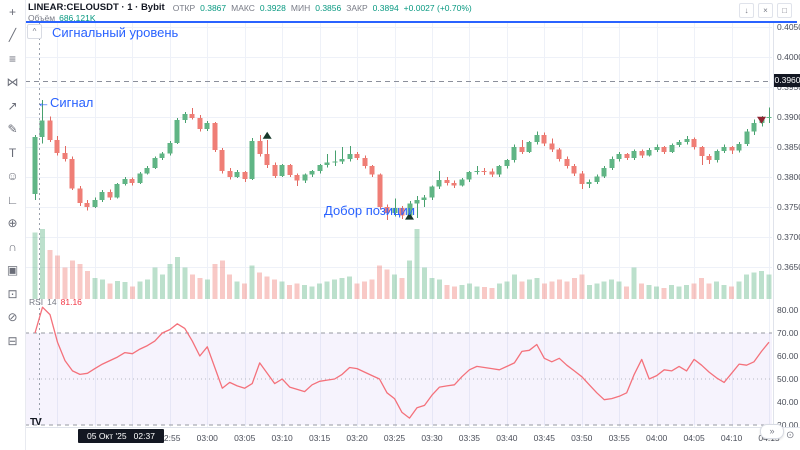  Describe the element at coordinates (12, 58) in the screenshot. I see `fib-retracement-icon: ≡` at that location.